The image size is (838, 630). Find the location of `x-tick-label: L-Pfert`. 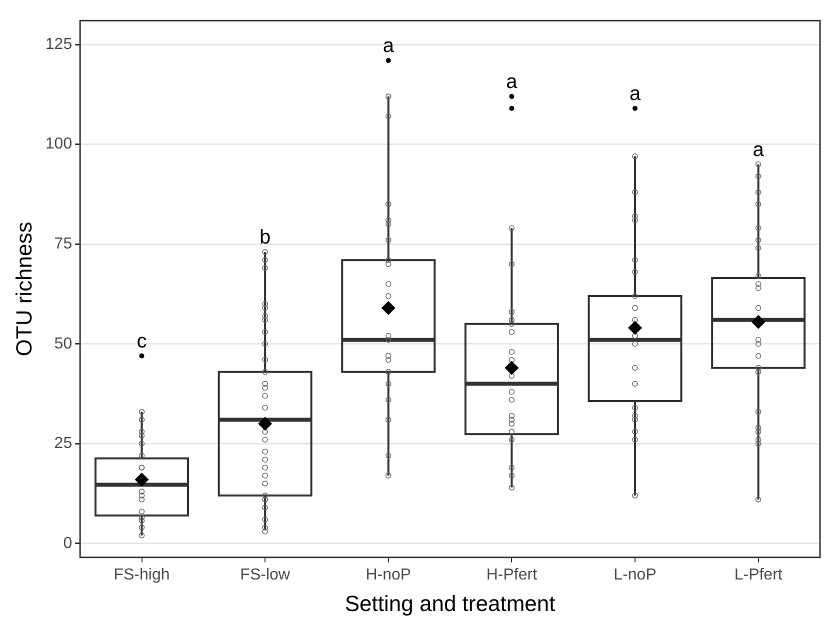

x-tick-label: L-Pfert is located at coordinates (758, 575).